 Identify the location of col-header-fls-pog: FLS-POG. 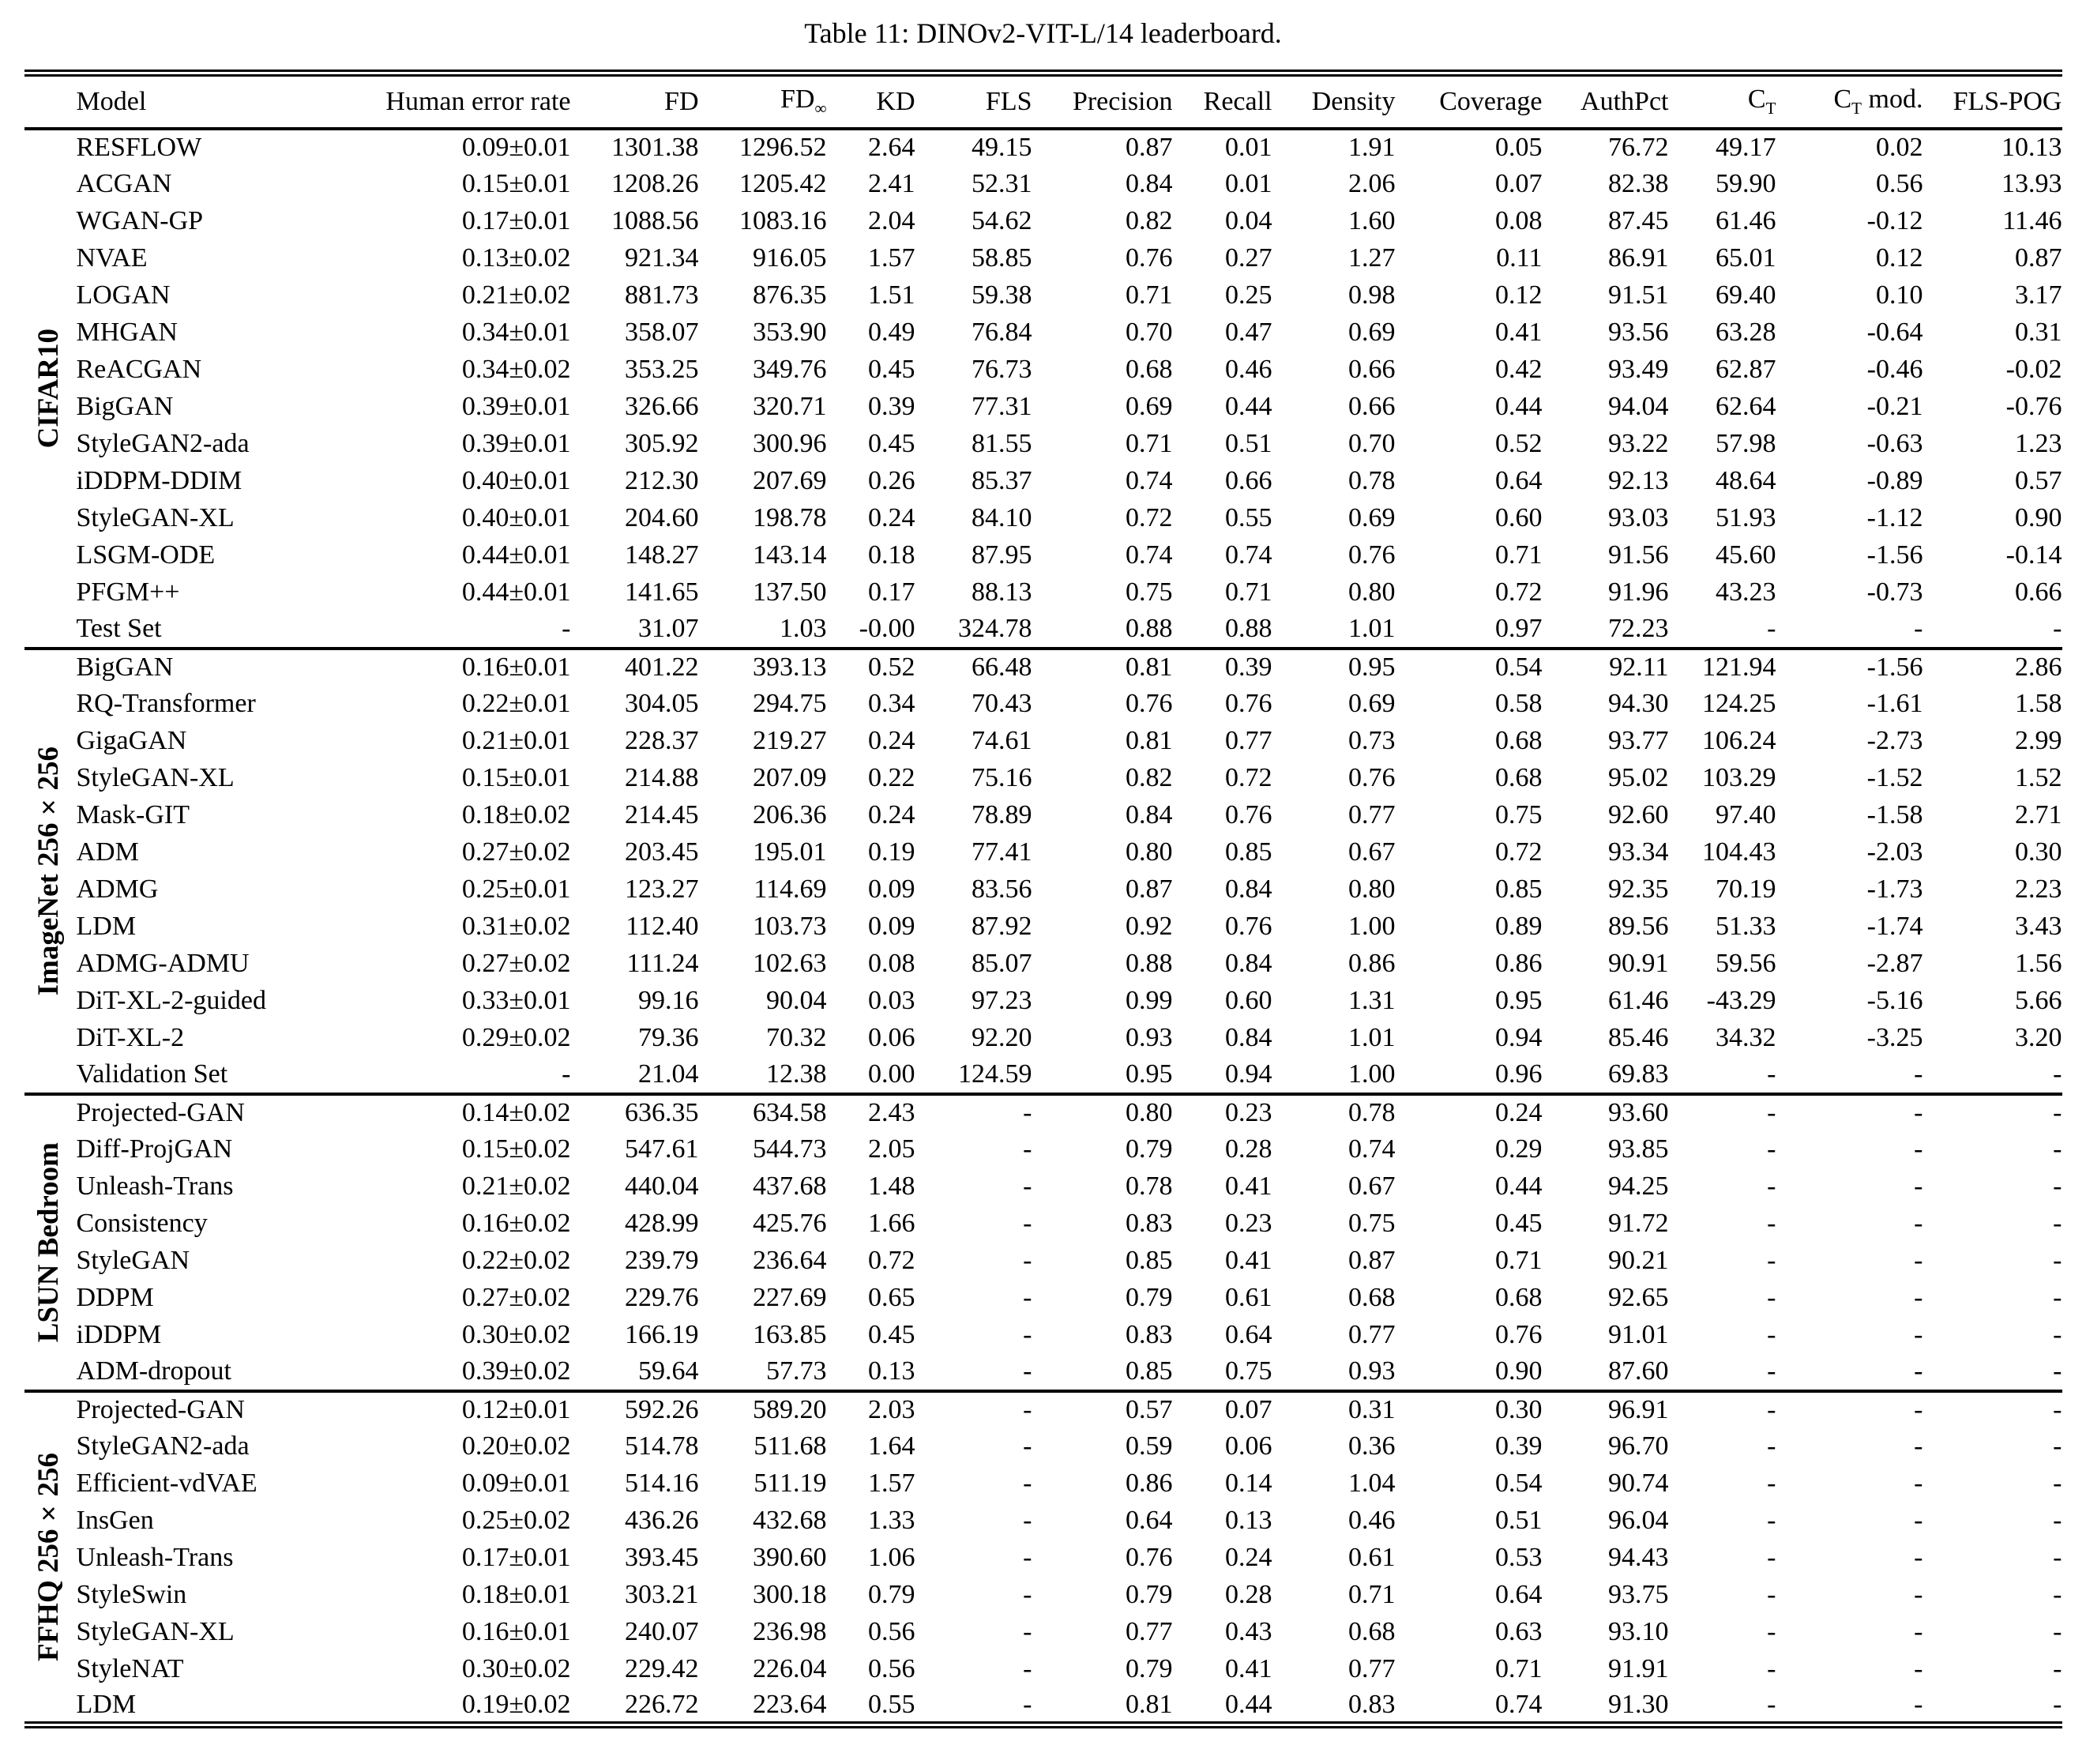
(2007, 101).